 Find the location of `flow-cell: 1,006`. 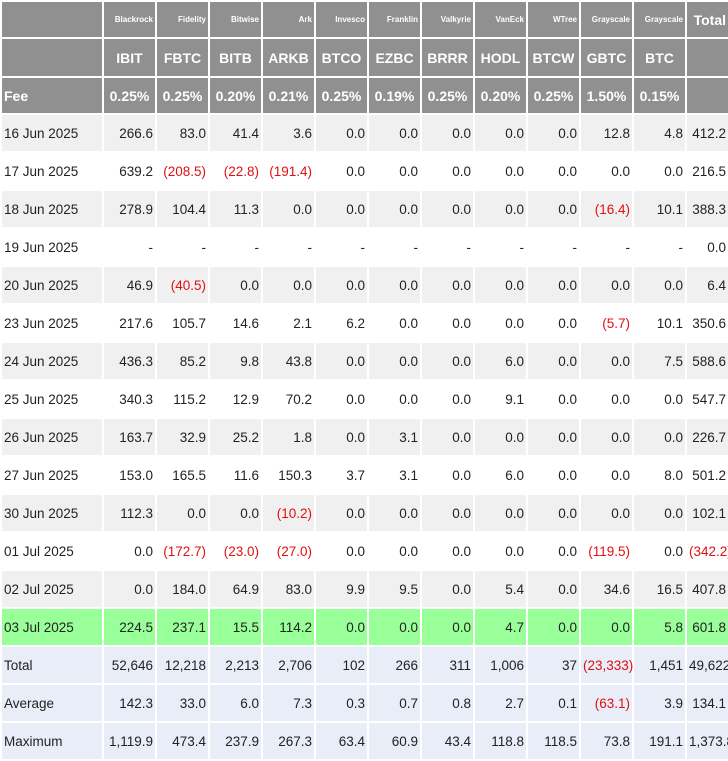

flow-cell: 1,006 is located at coordinates (500, 665).